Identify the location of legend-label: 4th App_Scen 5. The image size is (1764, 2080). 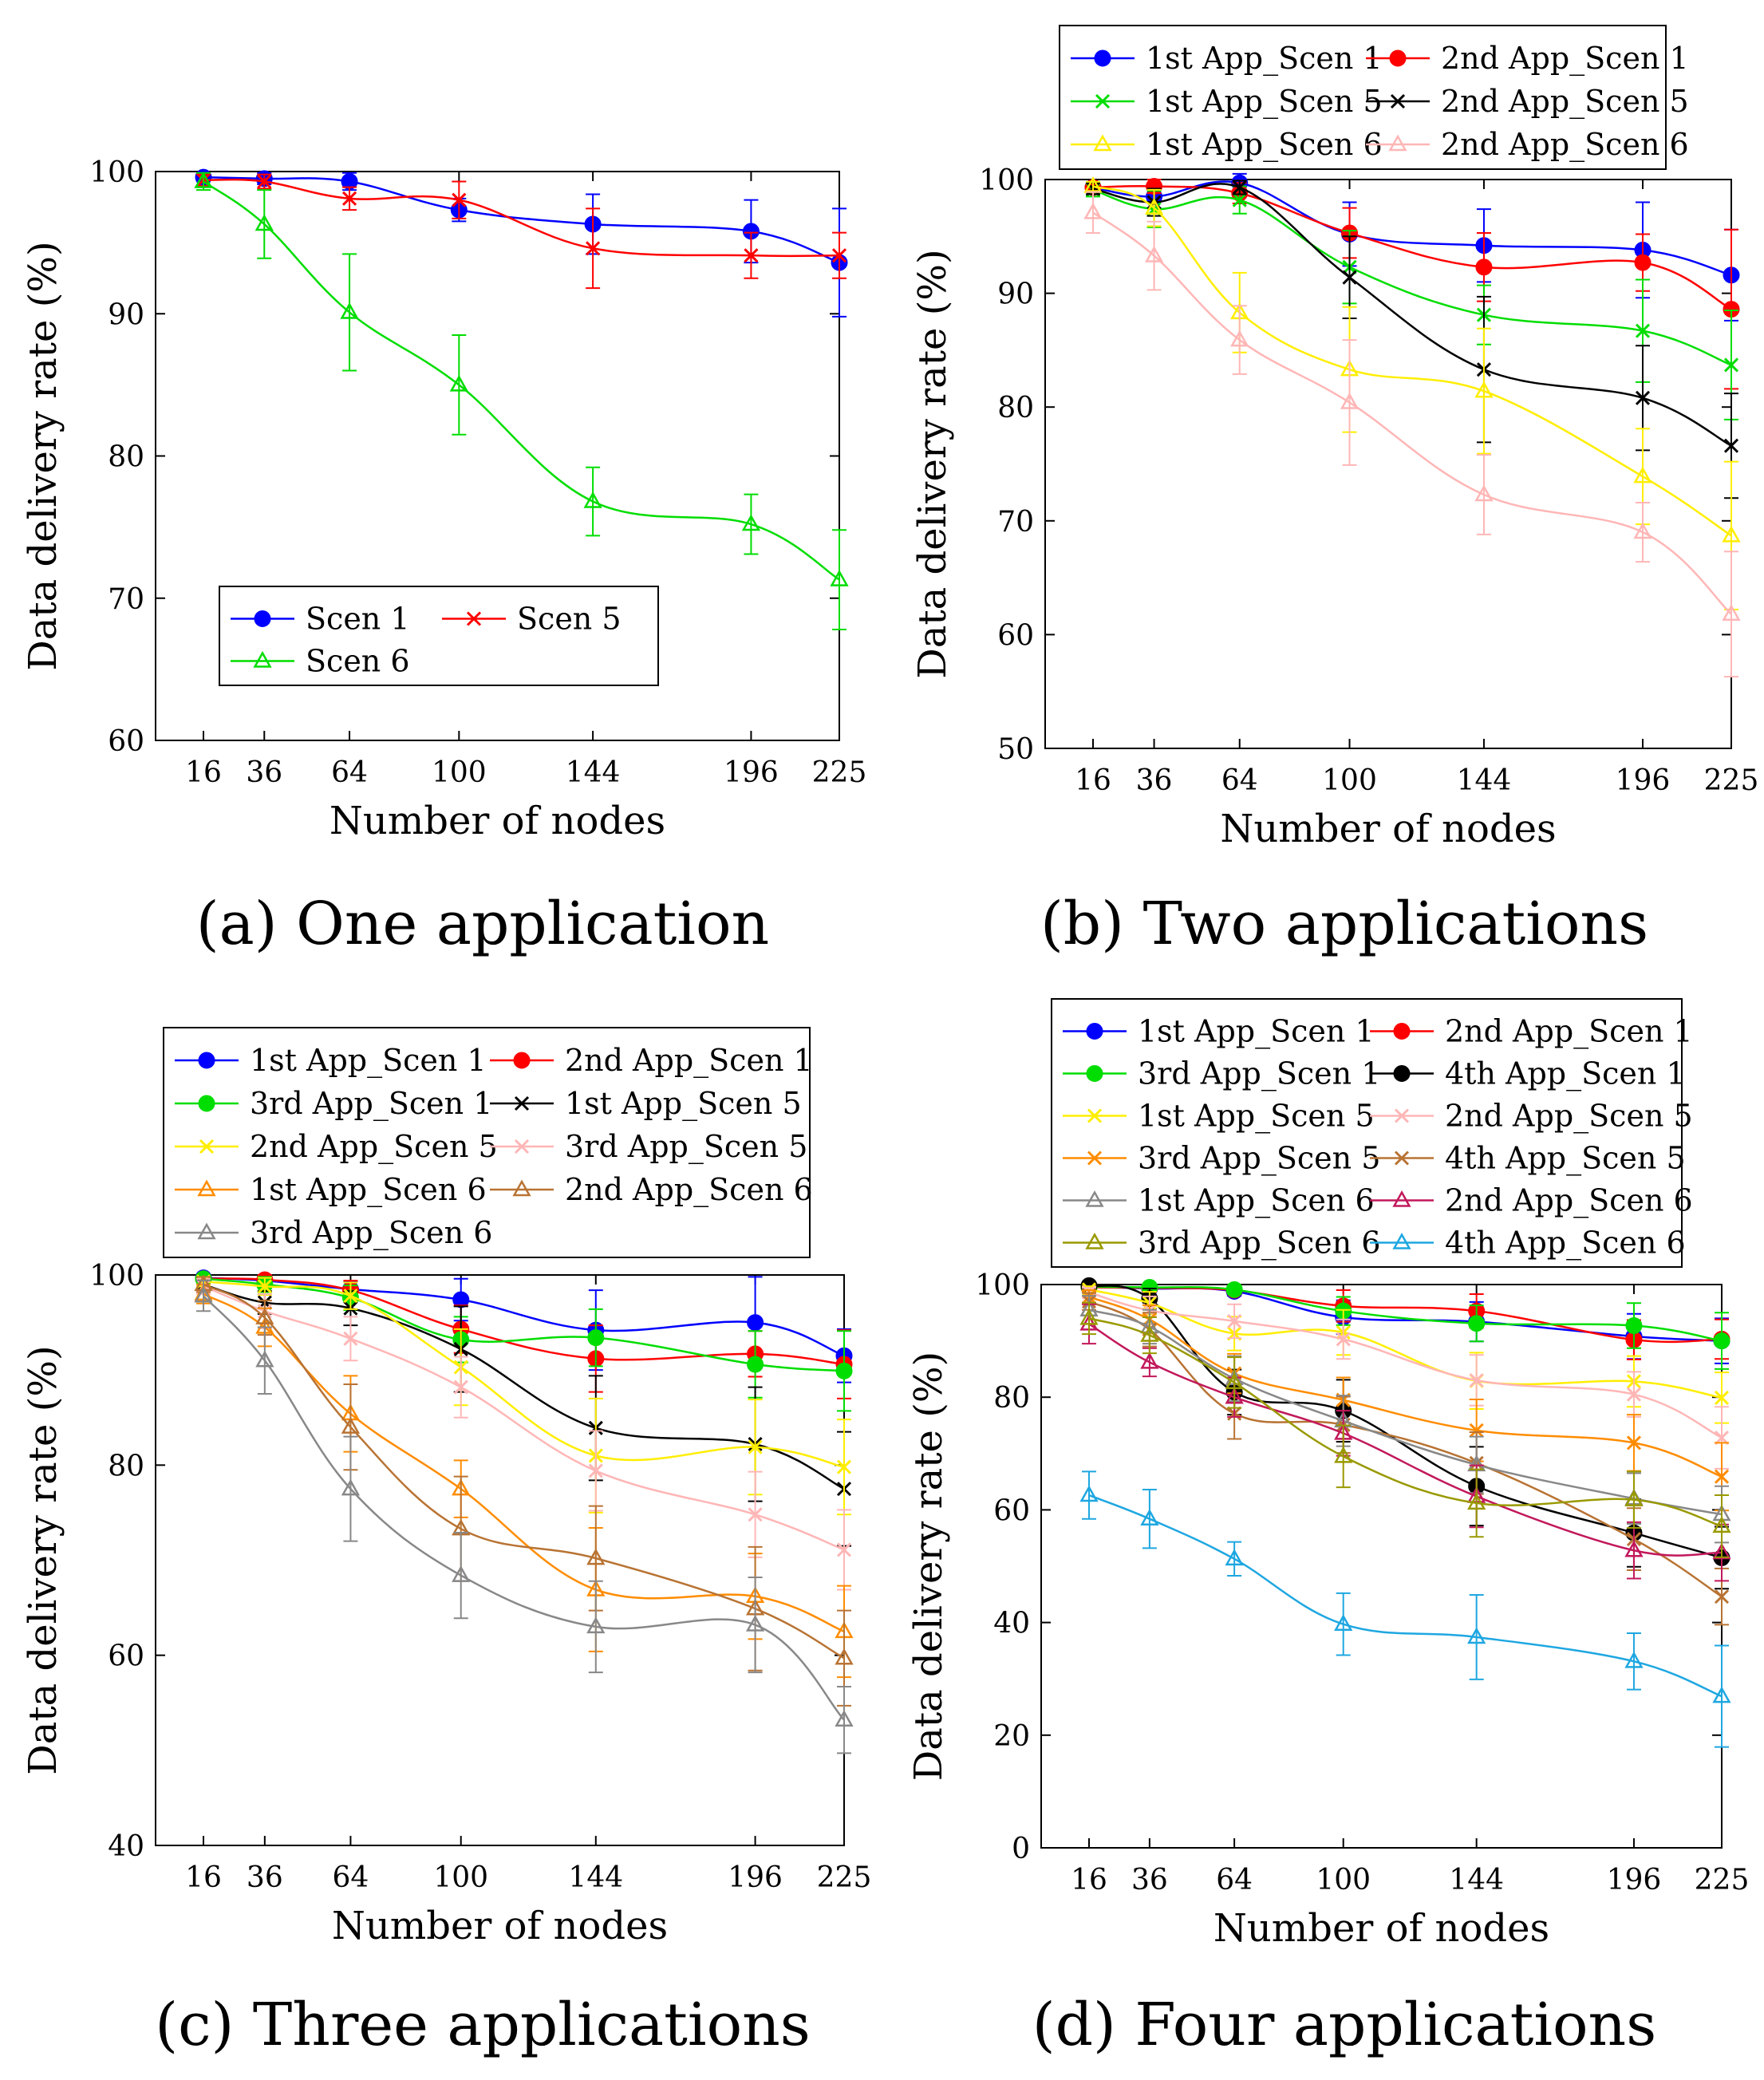
(1565, 1159).